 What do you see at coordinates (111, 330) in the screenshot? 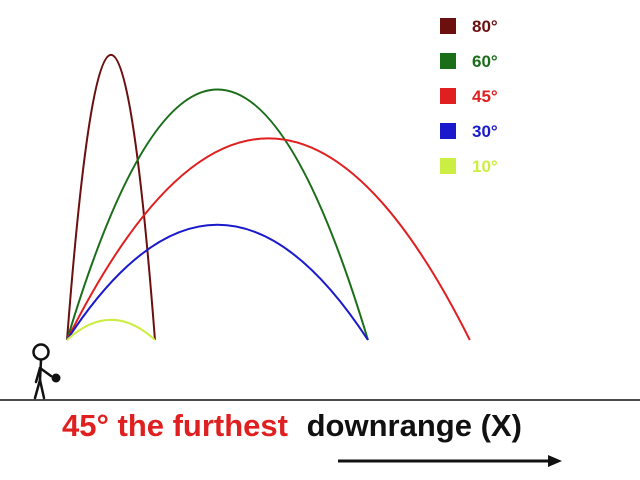
I see `trajectory-10-deg` at bounding box center [111, 330].